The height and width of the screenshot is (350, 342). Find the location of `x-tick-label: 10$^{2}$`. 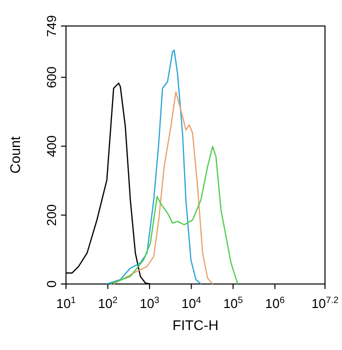

x-tick-label: 10$^{2}$ is located at coordinates (108, 303).